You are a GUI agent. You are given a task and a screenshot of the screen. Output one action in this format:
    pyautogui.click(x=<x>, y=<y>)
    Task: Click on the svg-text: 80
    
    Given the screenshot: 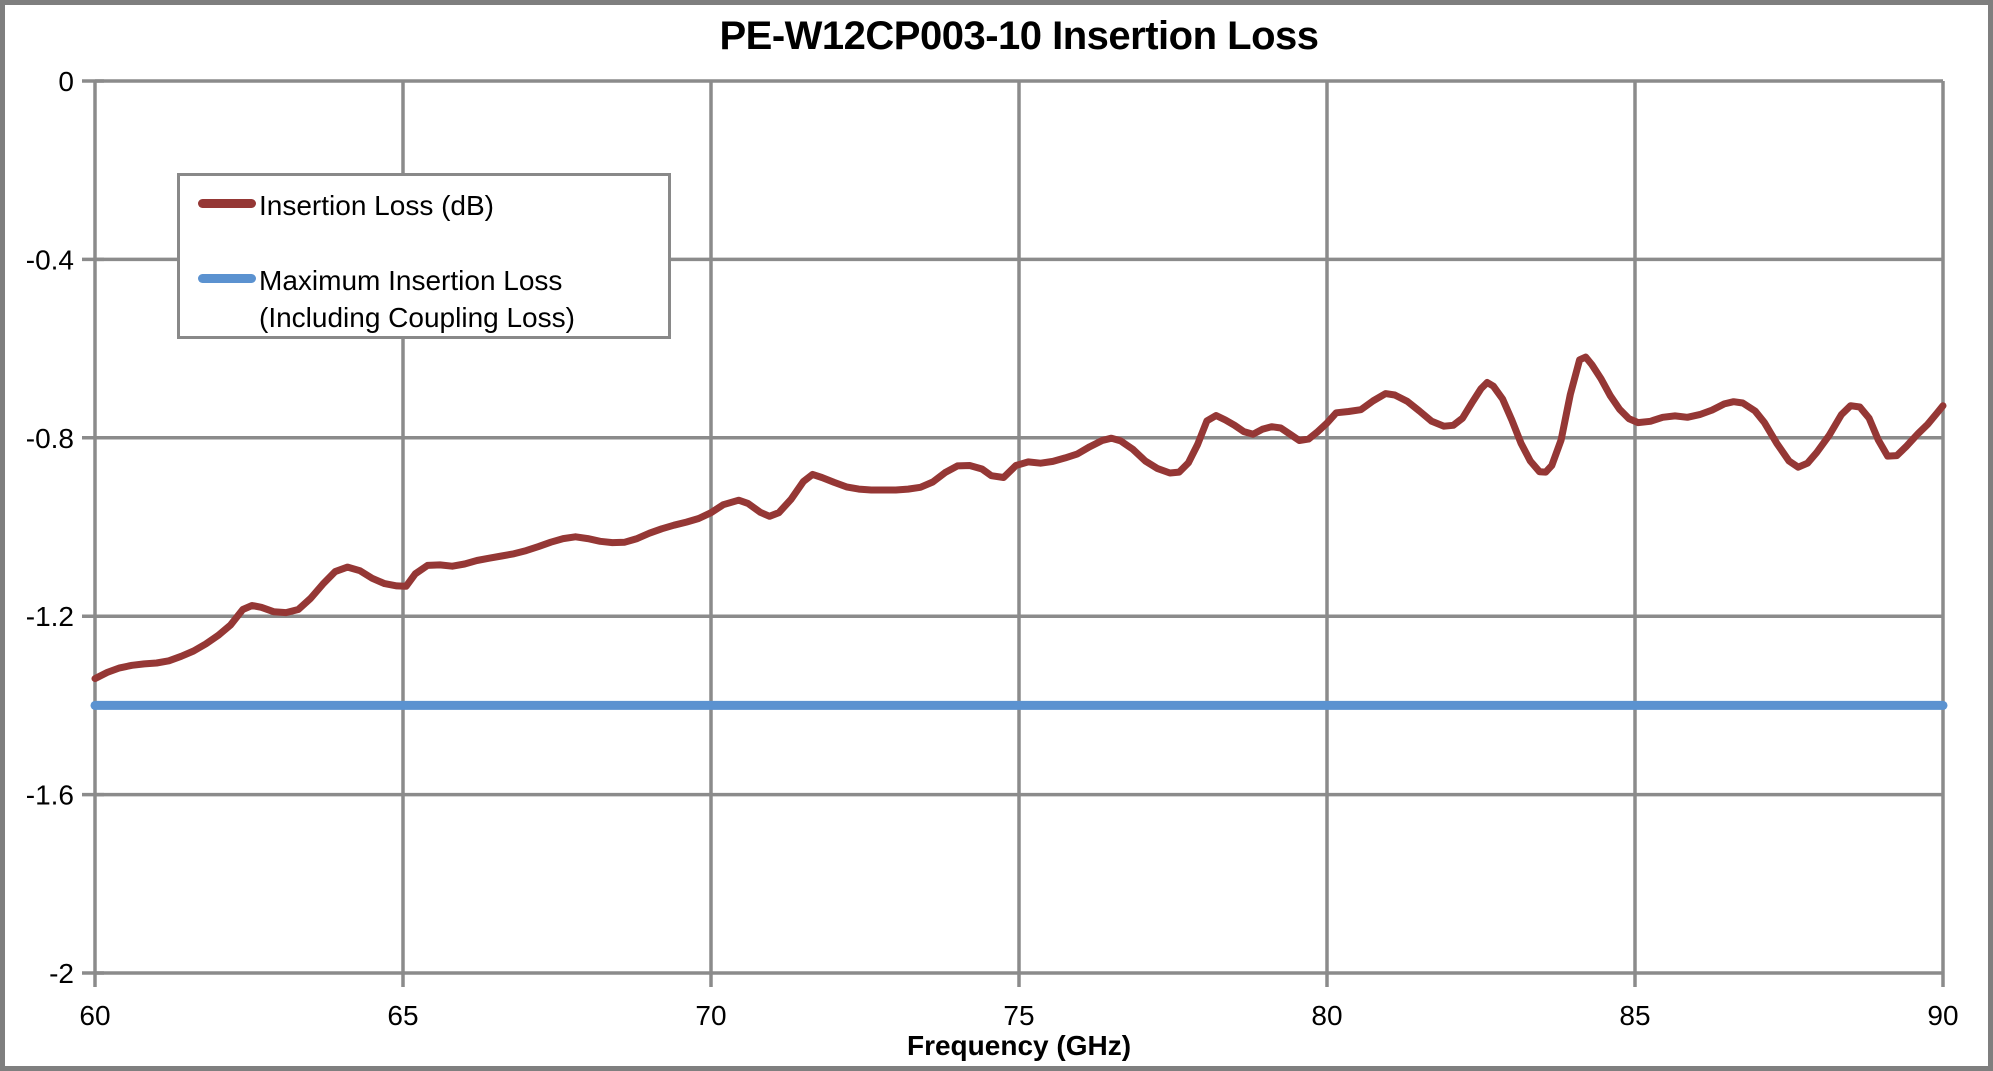 What is the action you would take?
    pyautogui.click(x=1326, y=1015)
    